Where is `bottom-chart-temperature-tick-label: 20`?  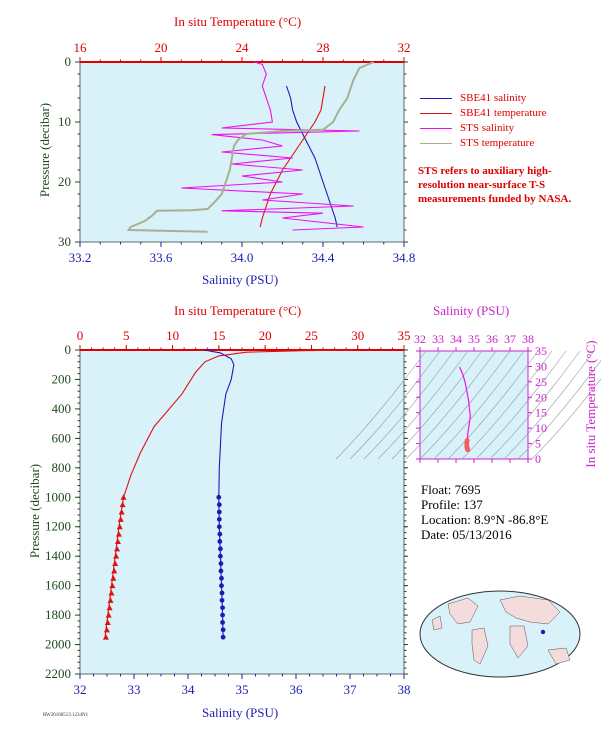 bottom-chart-temperature-tick-label: 20 is located at coordinates (265, 335).